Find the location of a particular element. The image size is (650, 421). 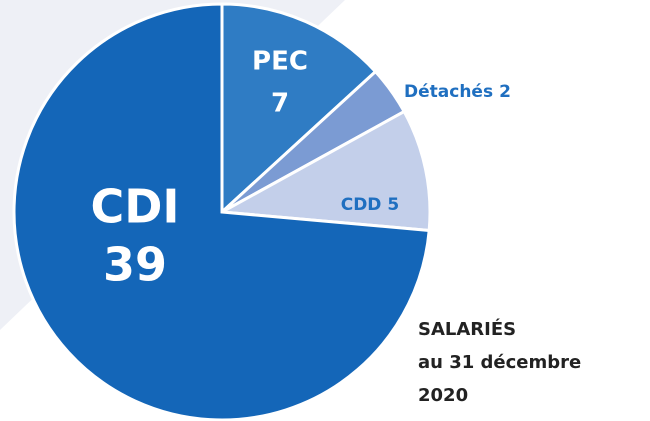

slice-label-group: CDD 5 is located at coordinates (370, 205).